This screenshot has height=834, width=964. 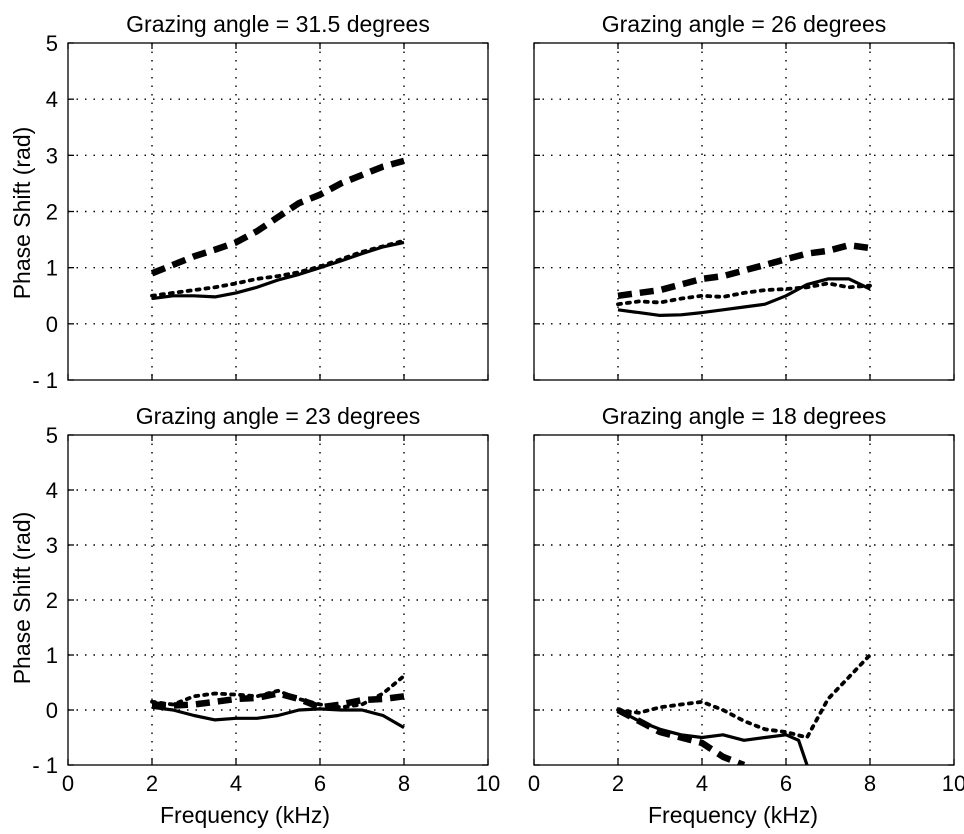 I want to click on ylabel-top: Phase Shift (rad), so click(x=22, y=213).